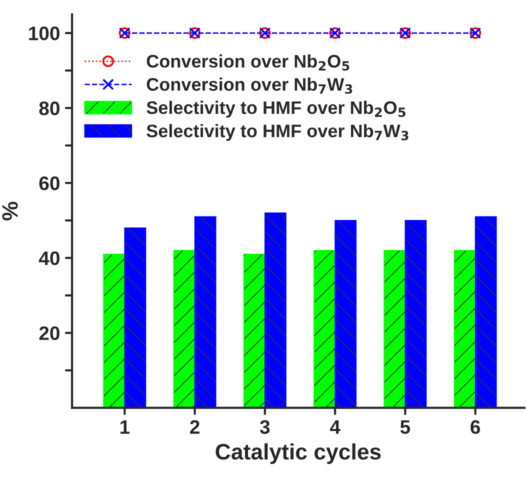  Describe the element at coordinates (475, 427) in the screenshot. I see `x-tick-label: 6` at that location.